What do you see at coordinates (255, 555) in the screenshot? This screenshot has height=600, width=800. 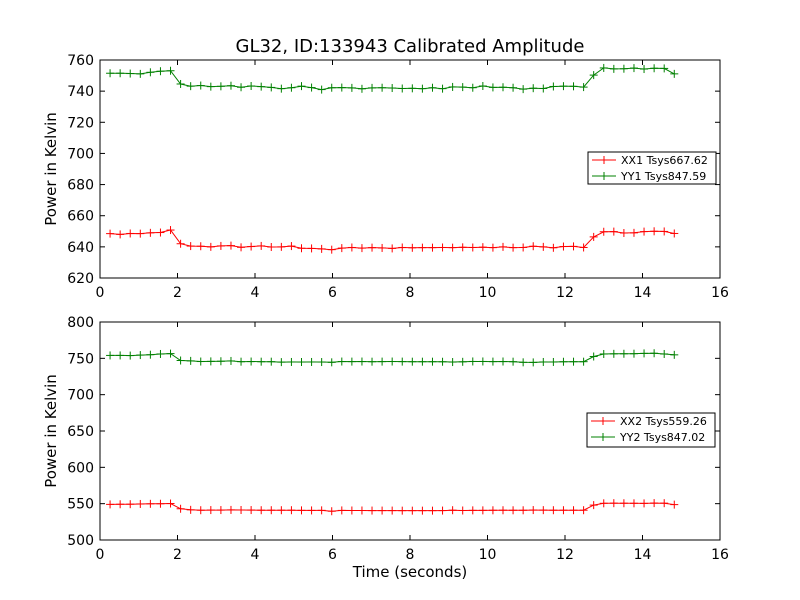 I see `x-tick-label: 4` at bounding box center [255, 555].